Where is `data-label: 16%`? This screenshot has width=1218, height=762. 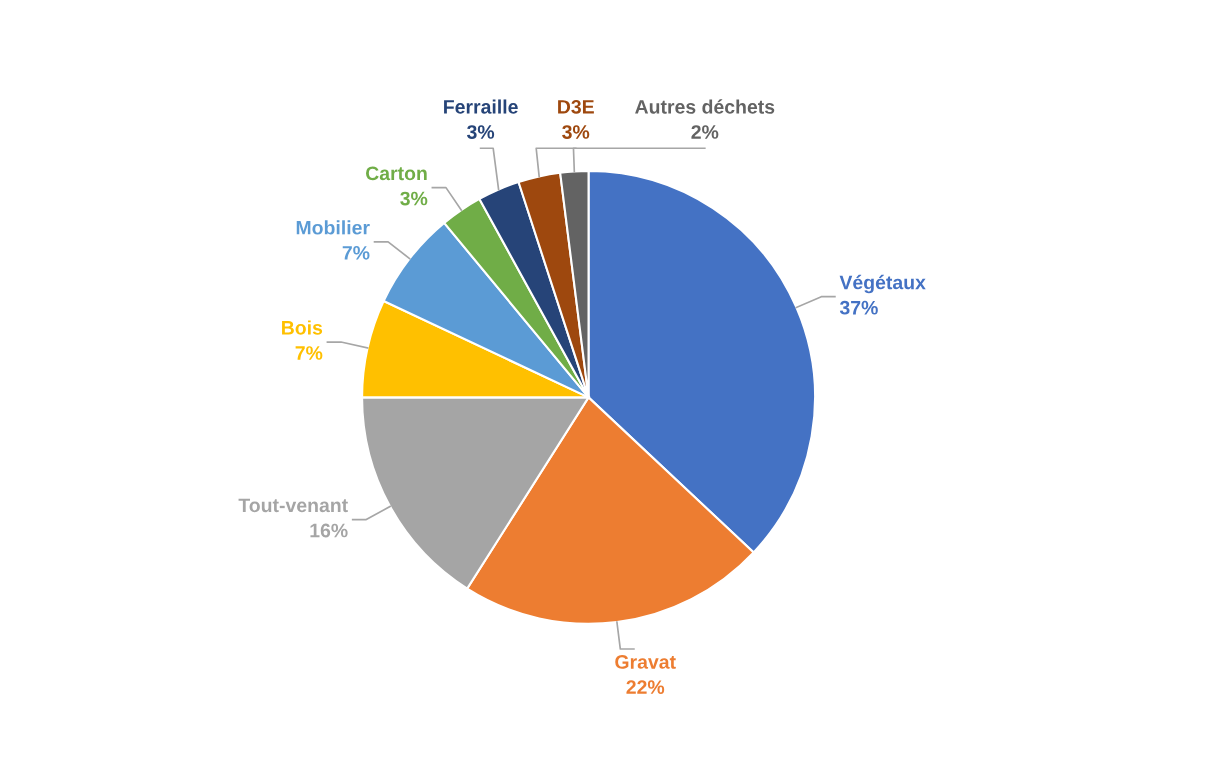 data-label: 16% is located at coordinates (329, 530).